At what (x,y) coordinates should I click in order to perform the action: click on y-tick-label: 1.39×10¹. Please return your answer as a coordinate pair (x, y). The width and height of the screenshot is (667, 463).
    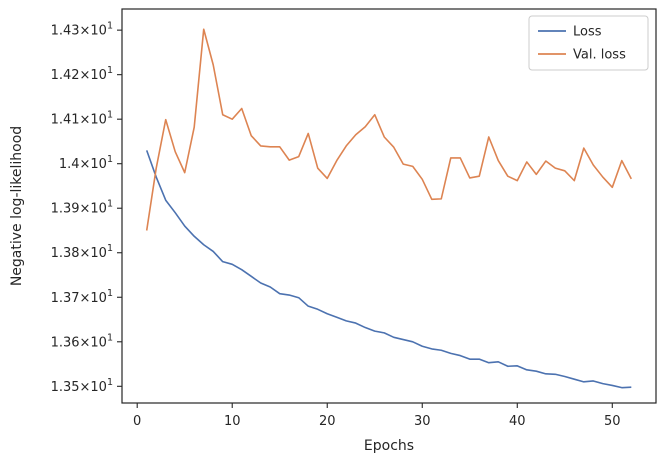
    Looking at the image, I should click on (82, 208).